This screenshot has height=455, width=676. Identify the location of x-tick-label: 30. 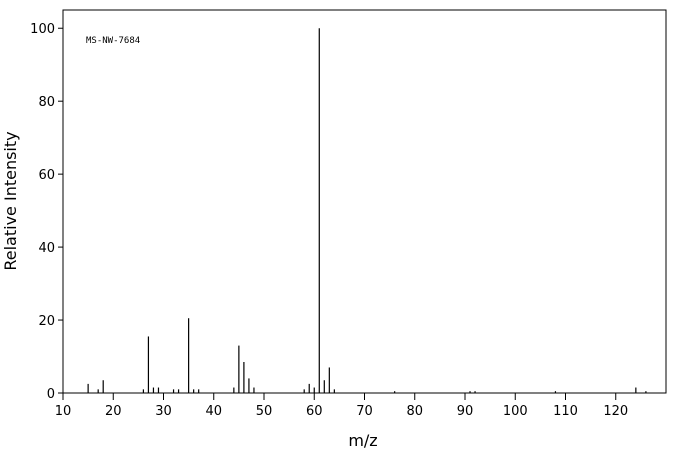
(163, 411).